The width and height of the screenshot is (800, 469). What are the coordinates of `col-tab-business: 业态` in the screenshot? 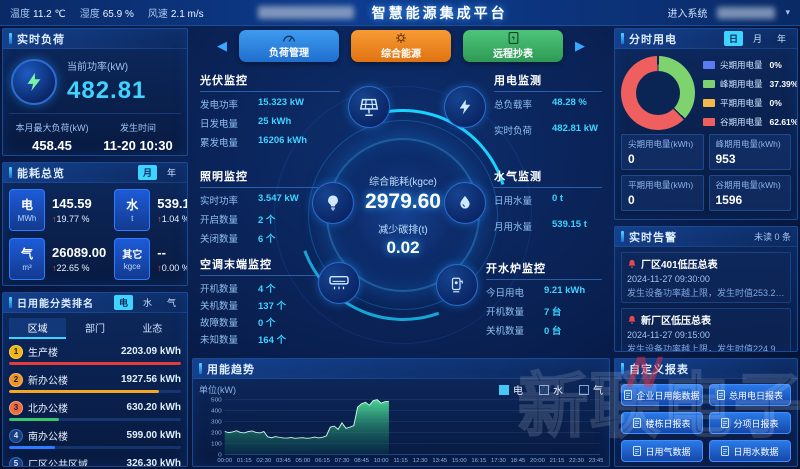 It's located at (152, 329).